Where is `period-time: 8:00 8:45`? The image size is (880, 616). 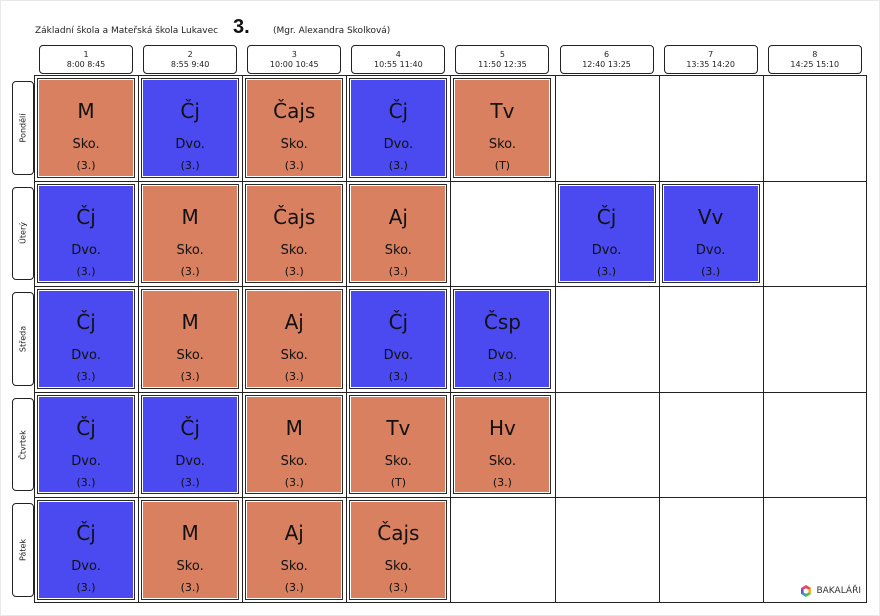 period-time: 8:00 8:45 is located at coordinates (86, 64).